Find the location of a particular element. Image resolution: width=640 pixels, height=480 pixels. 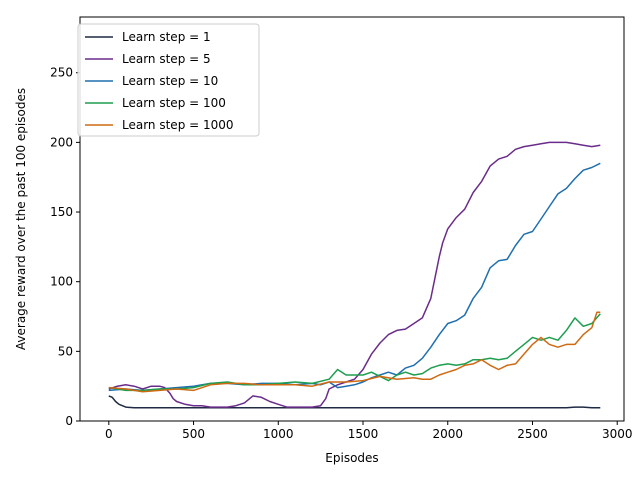

x-tick-label: 0 is located at coordinates (109, 434).